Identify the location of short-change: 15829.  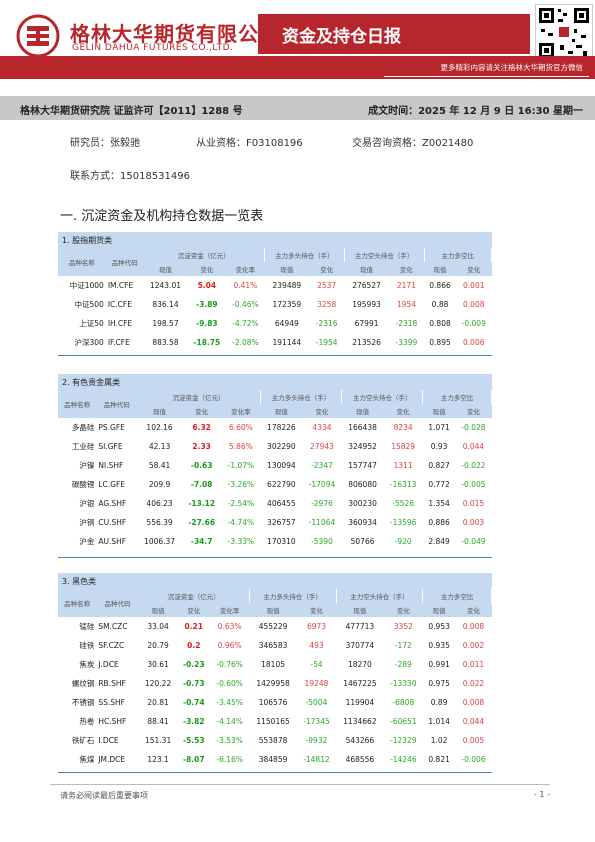
(403, 446).